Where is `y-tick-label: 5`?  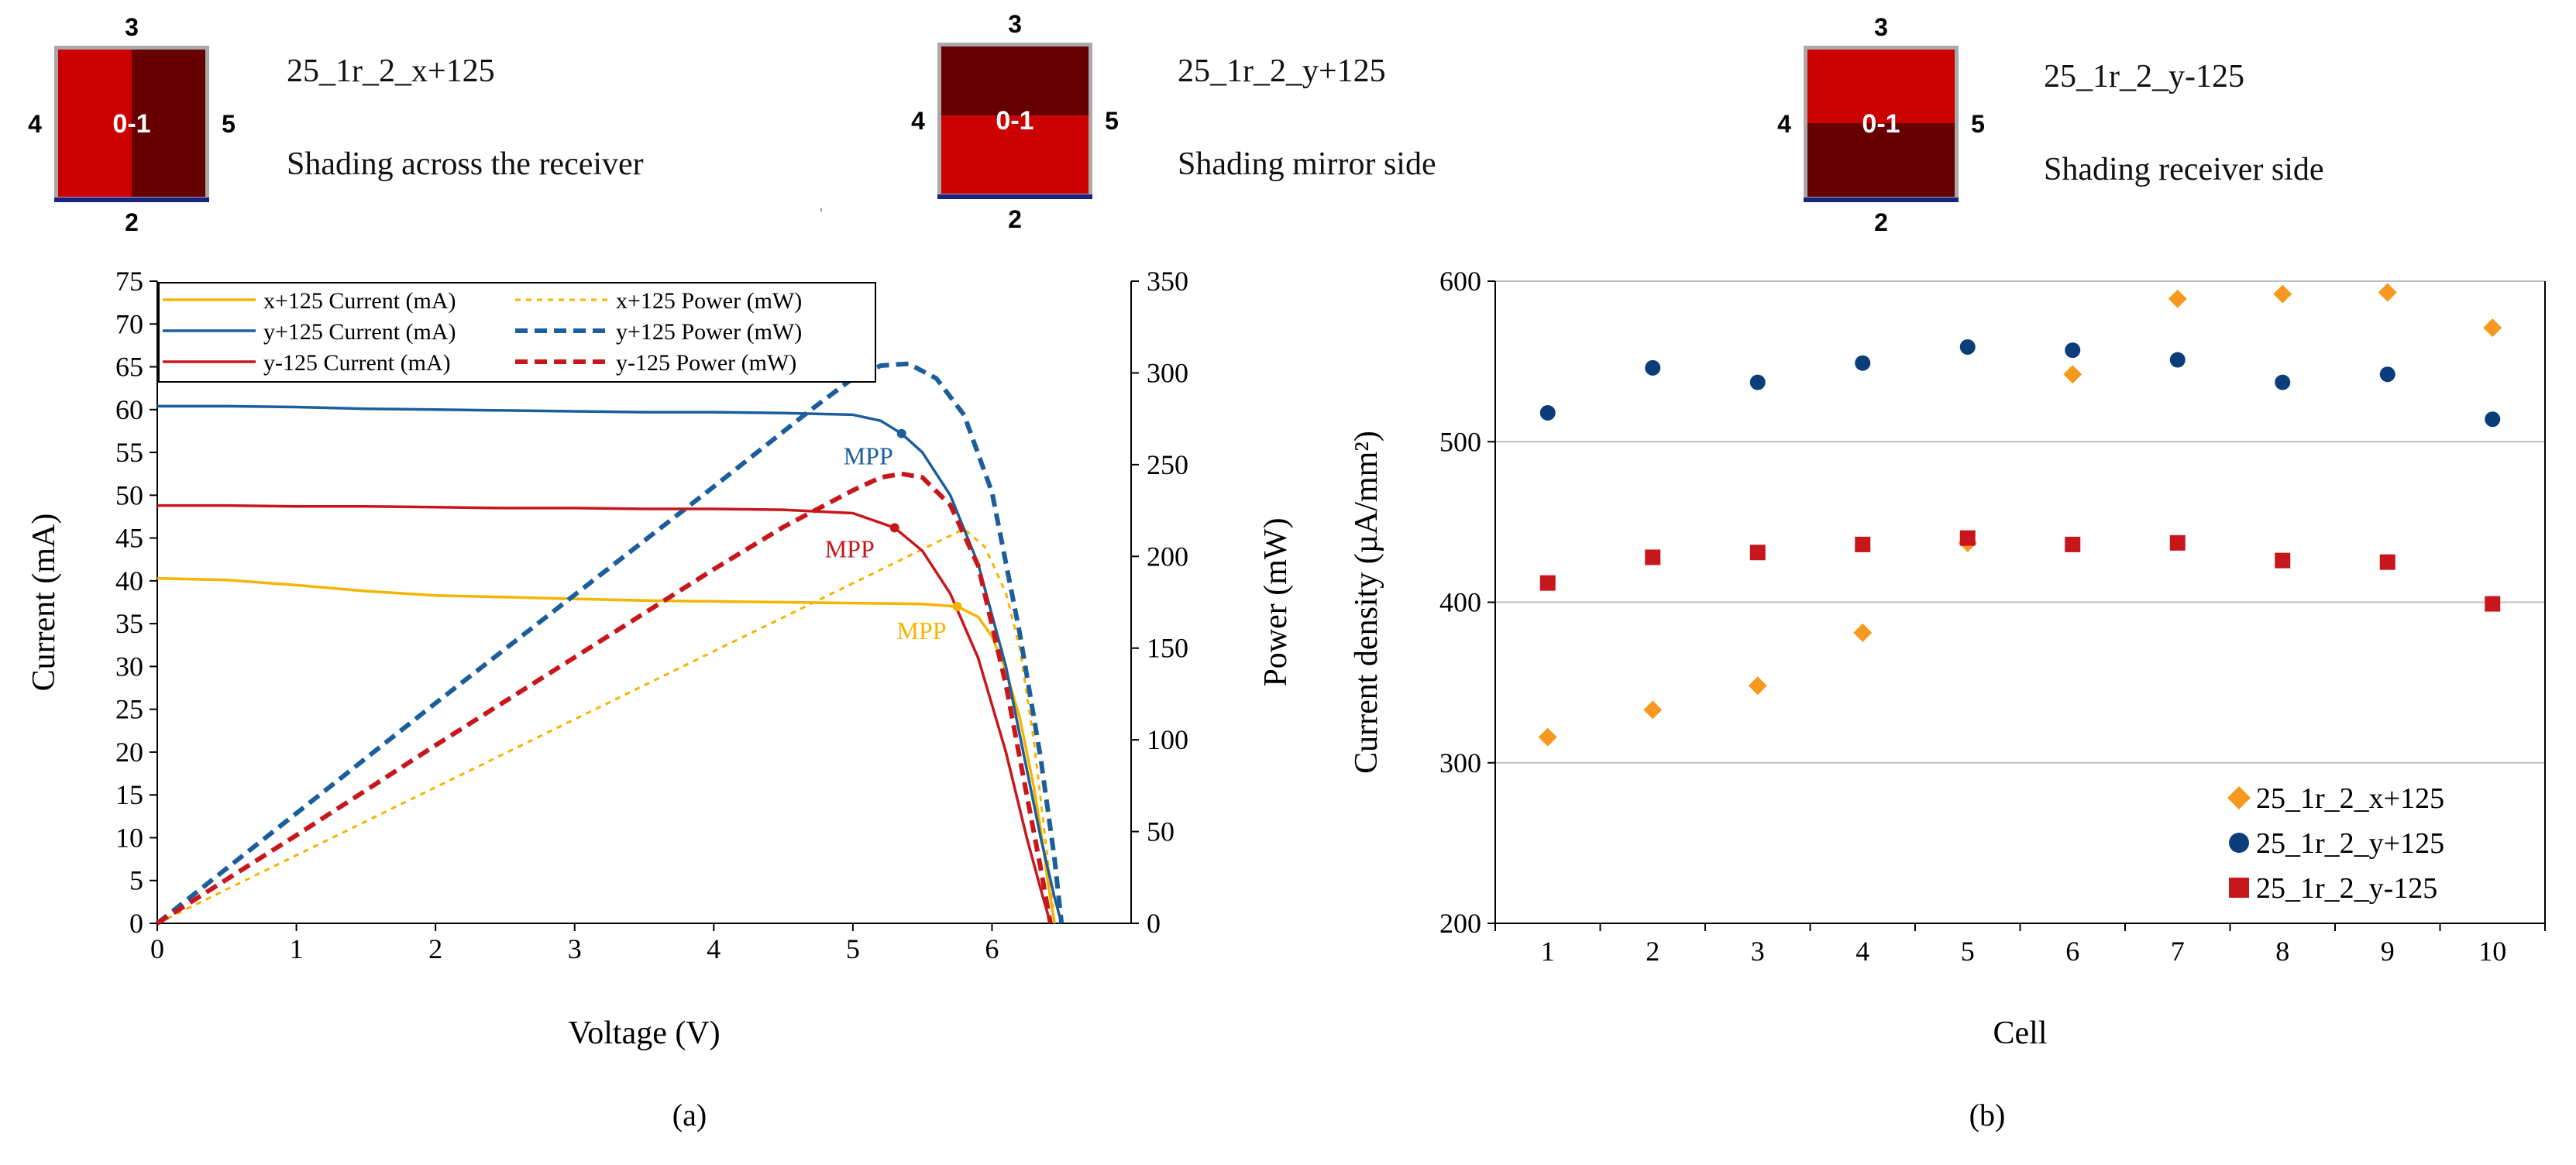 y-tick-label: 5 is located at coordinates (136, 880).